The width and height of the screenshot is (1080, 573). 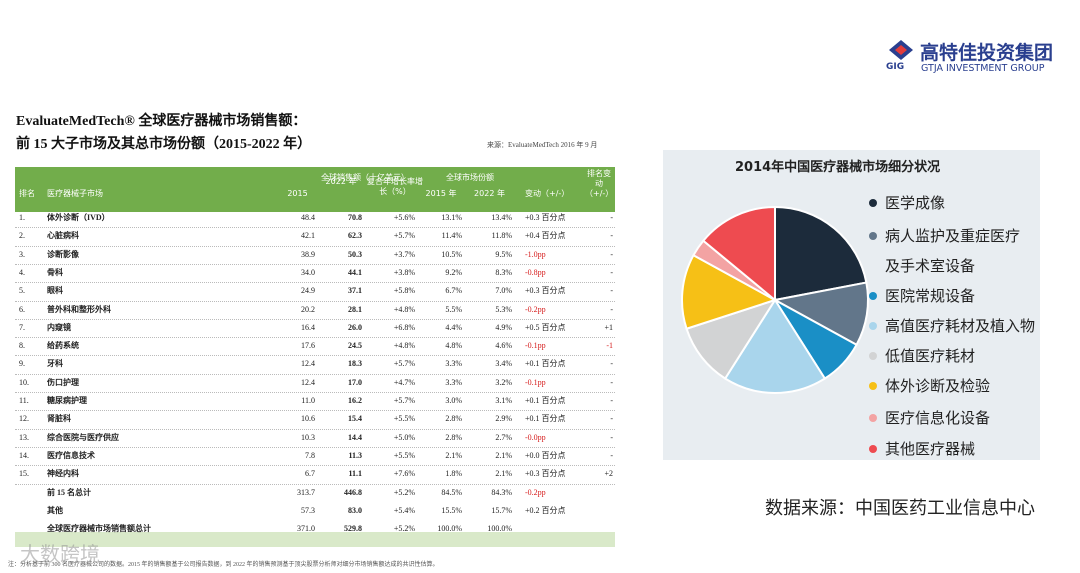 What do you see at coordinates (308, 437) in the screenshot?
I see `table-cell: 10.3` at bounding box center [308, 437].